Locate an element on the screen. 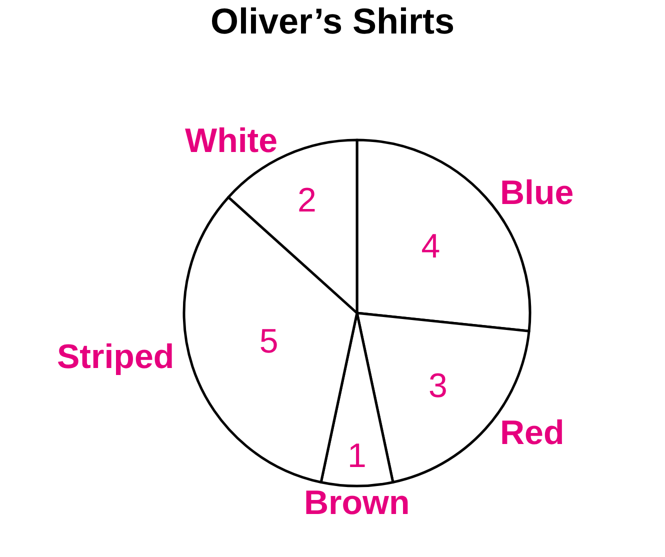 The width and height of the screenshot is (665, 557). data-label: 5 is located at coordinates (268, 341).